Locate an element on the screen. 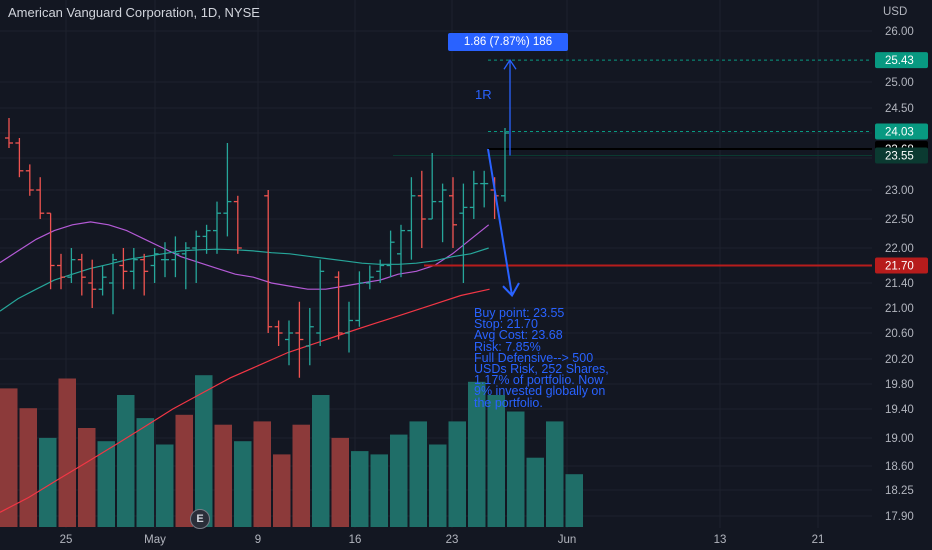 This screenshot has height=550, width=932. measure-label: 1.86 (7.87%) 186 is located at coordinates (508, 42).